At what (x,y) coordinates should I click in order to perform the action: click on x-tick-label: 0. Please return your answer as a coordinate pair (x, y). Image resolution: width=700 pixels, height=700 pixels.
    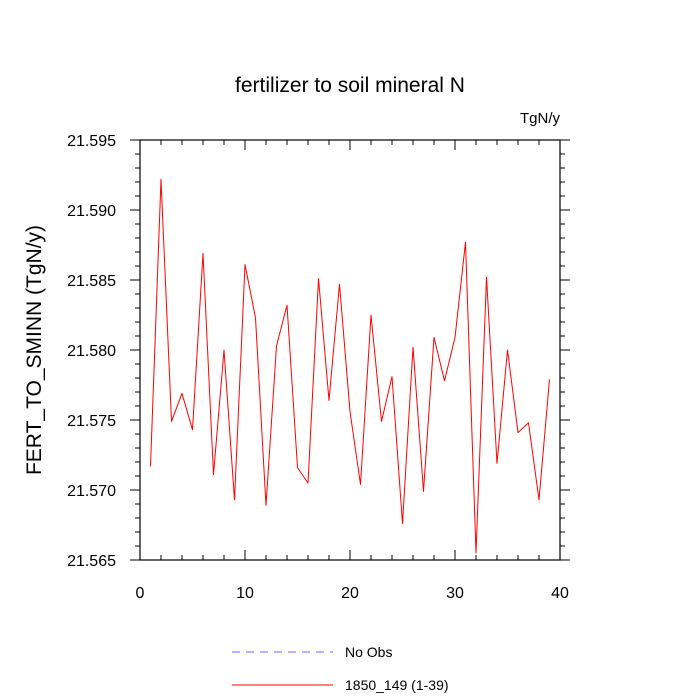
    Looking at the image, I should click on (140, 593).